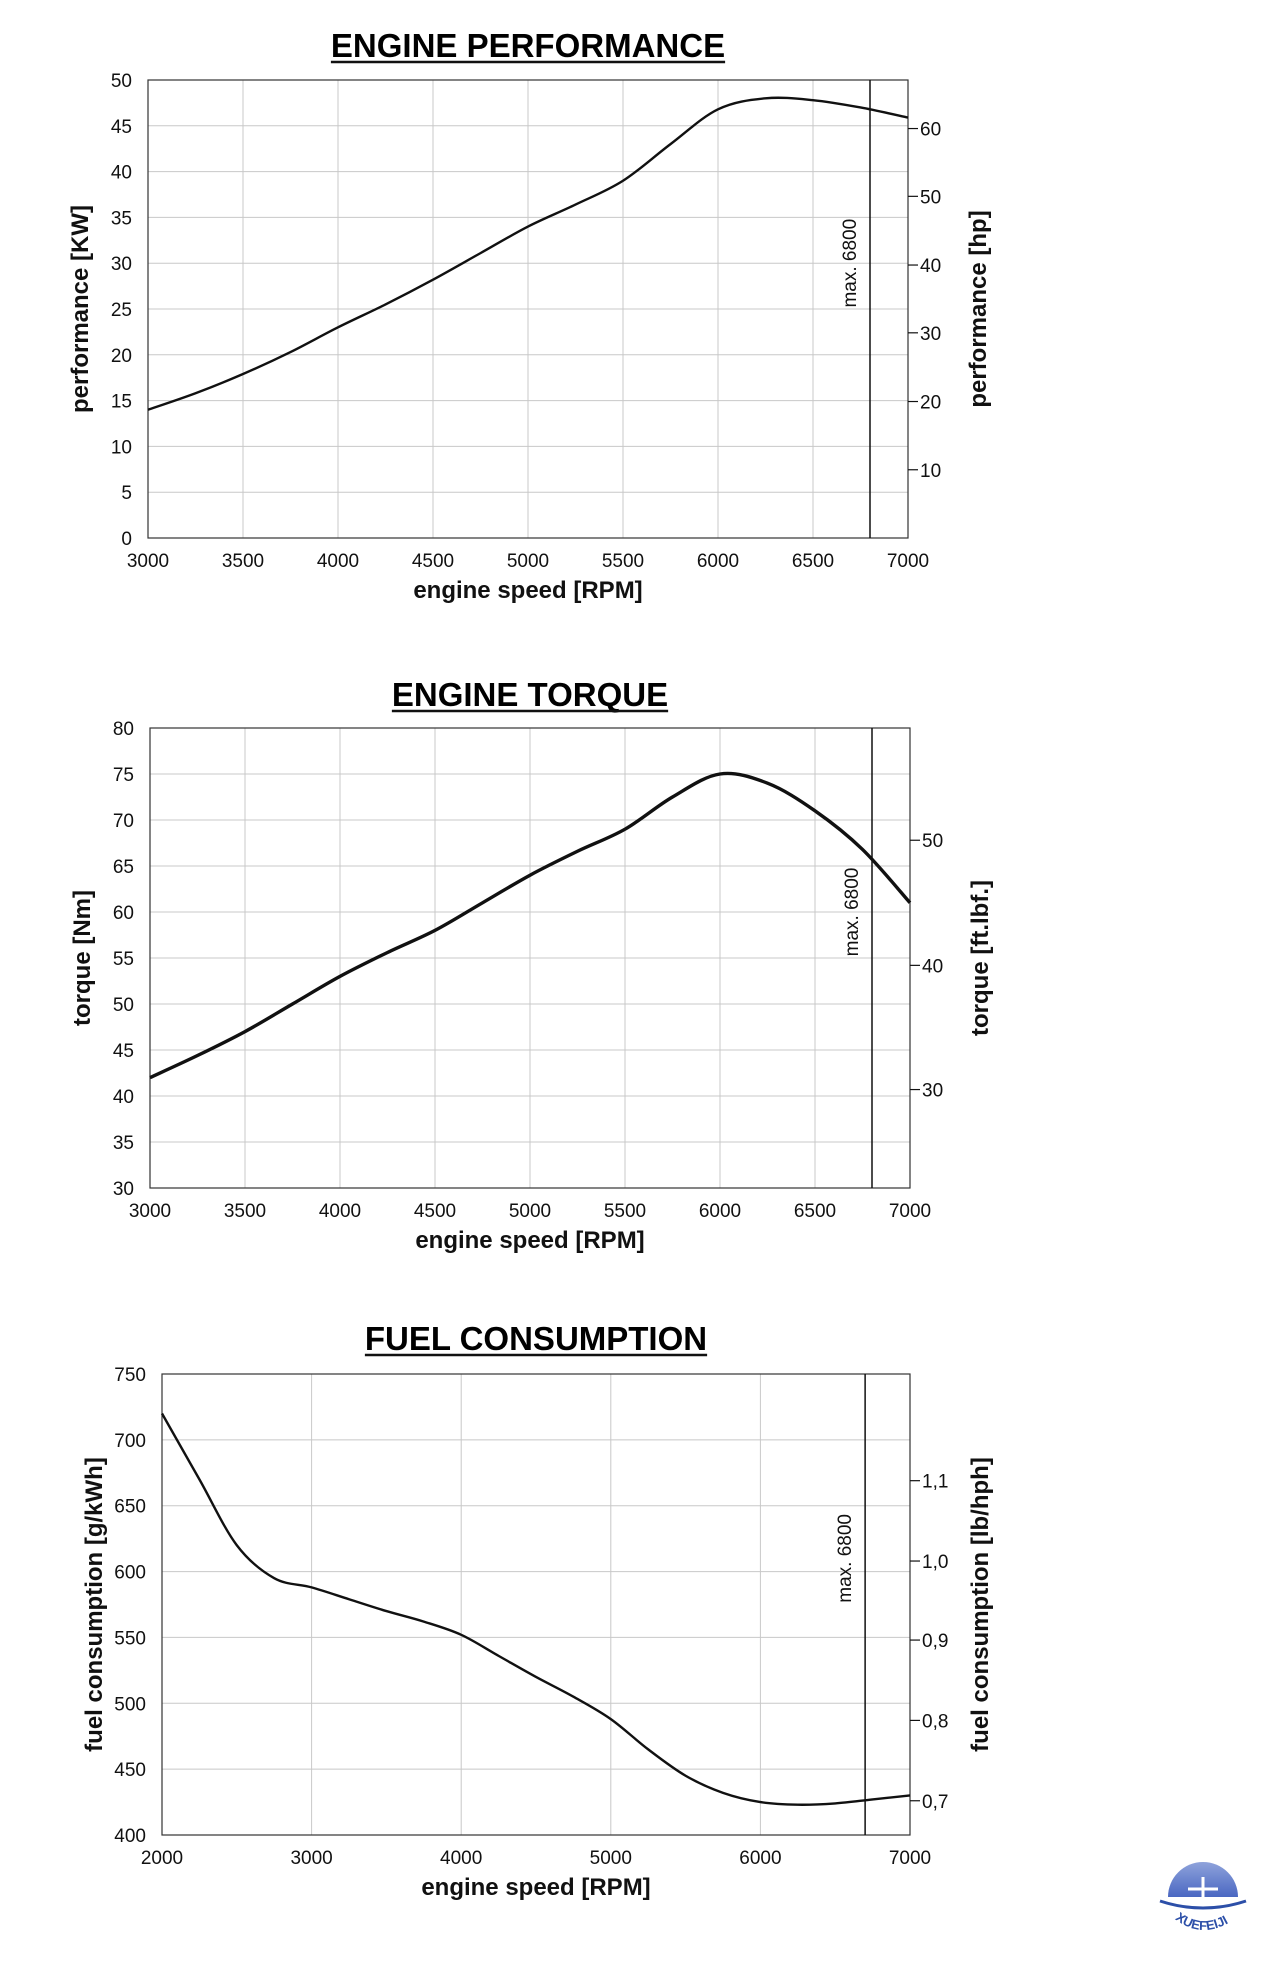  I want to click on y-tick-label: 750, so click(130, 1375).